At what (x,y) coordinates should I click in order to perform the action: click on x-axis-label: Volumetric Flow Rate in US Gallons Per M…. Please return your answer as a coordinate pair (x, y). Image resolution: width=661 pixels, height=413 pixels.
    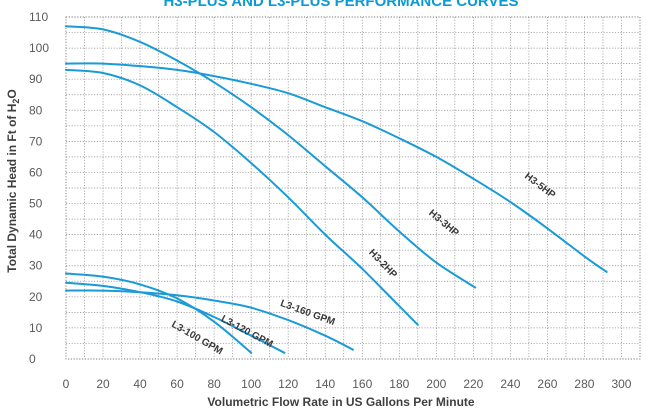
    Looking at the image, I should click on (340, 402).